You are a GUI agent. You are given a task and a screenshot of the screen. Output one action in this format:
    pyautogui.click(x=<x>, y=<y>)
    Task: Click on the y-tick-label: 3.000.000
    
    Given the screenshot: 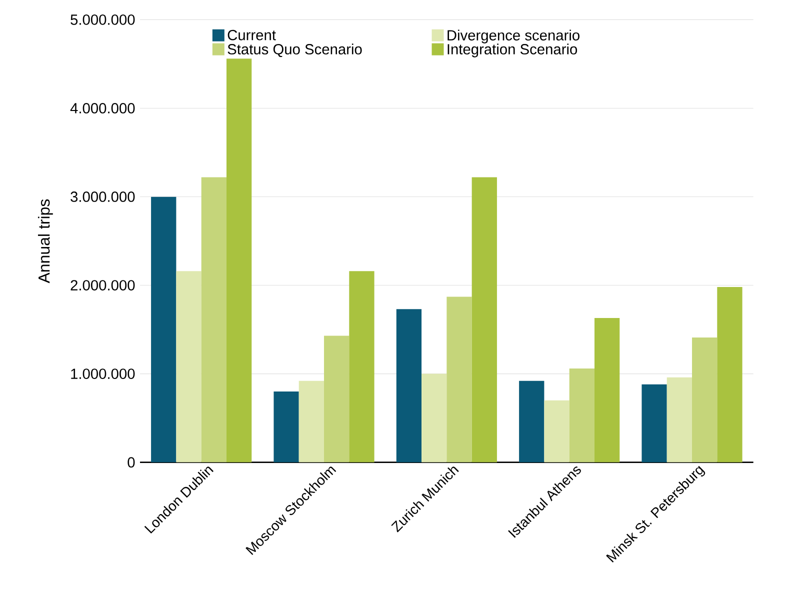 What is the action you would take?
    pyautogui.click(x=102, y=197)
    